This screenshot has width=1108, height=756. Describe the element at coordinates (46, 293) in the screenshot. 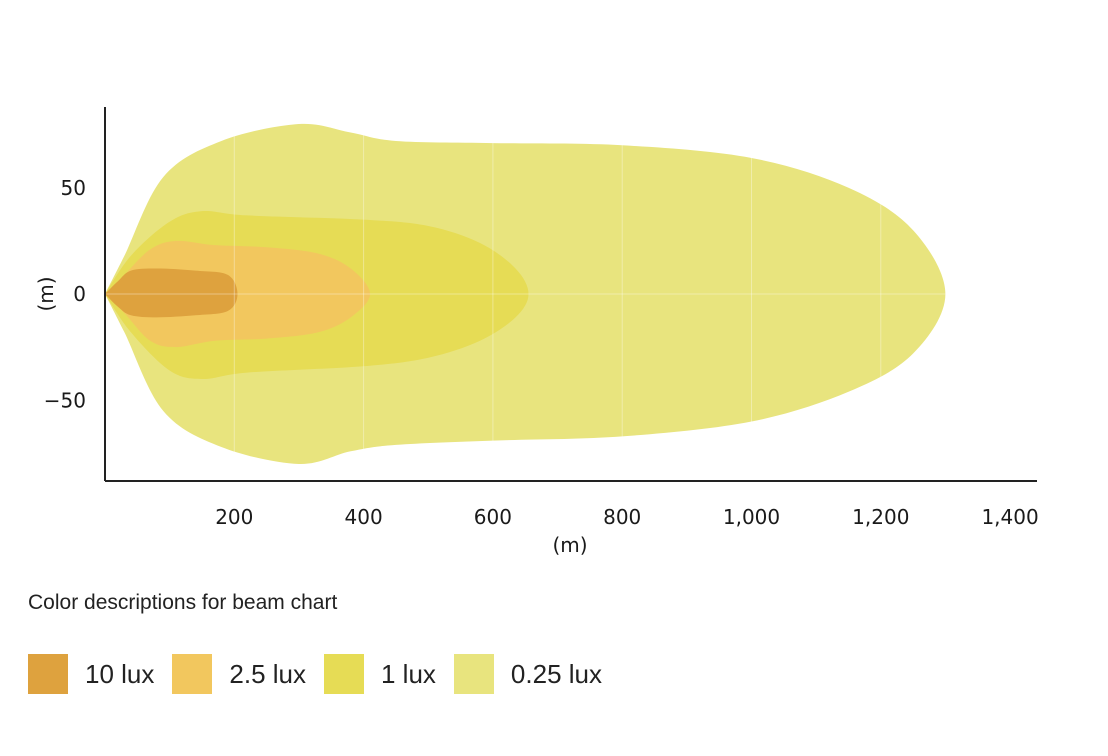

I see `y-axis-label: (m)` at that location.